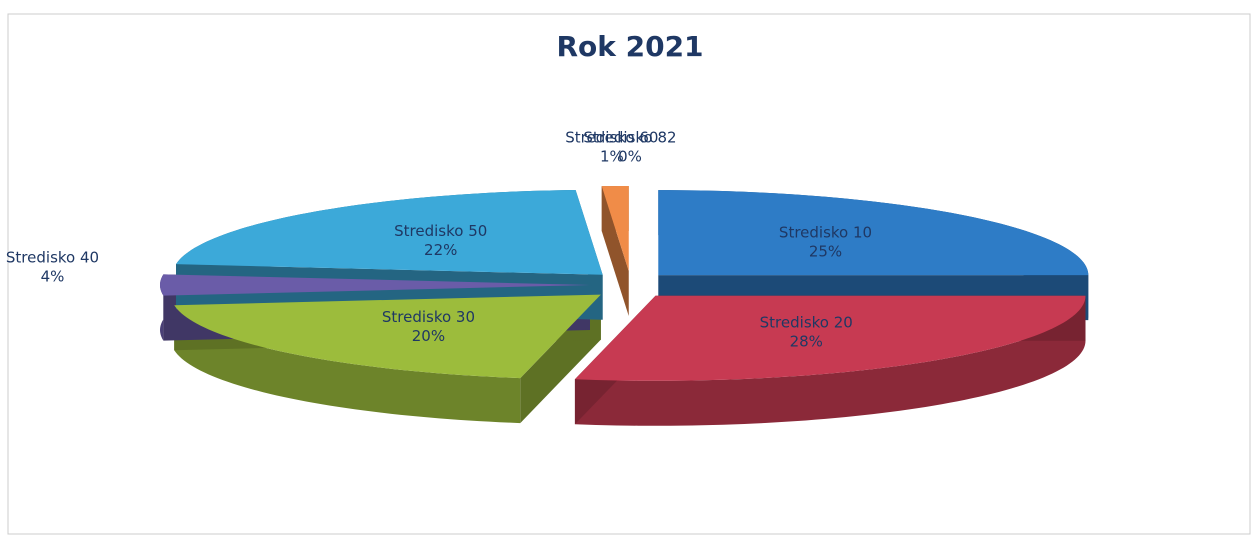 The image size is (1258, 542). I want to click on data-label-value: 25%, so click(825, 252).